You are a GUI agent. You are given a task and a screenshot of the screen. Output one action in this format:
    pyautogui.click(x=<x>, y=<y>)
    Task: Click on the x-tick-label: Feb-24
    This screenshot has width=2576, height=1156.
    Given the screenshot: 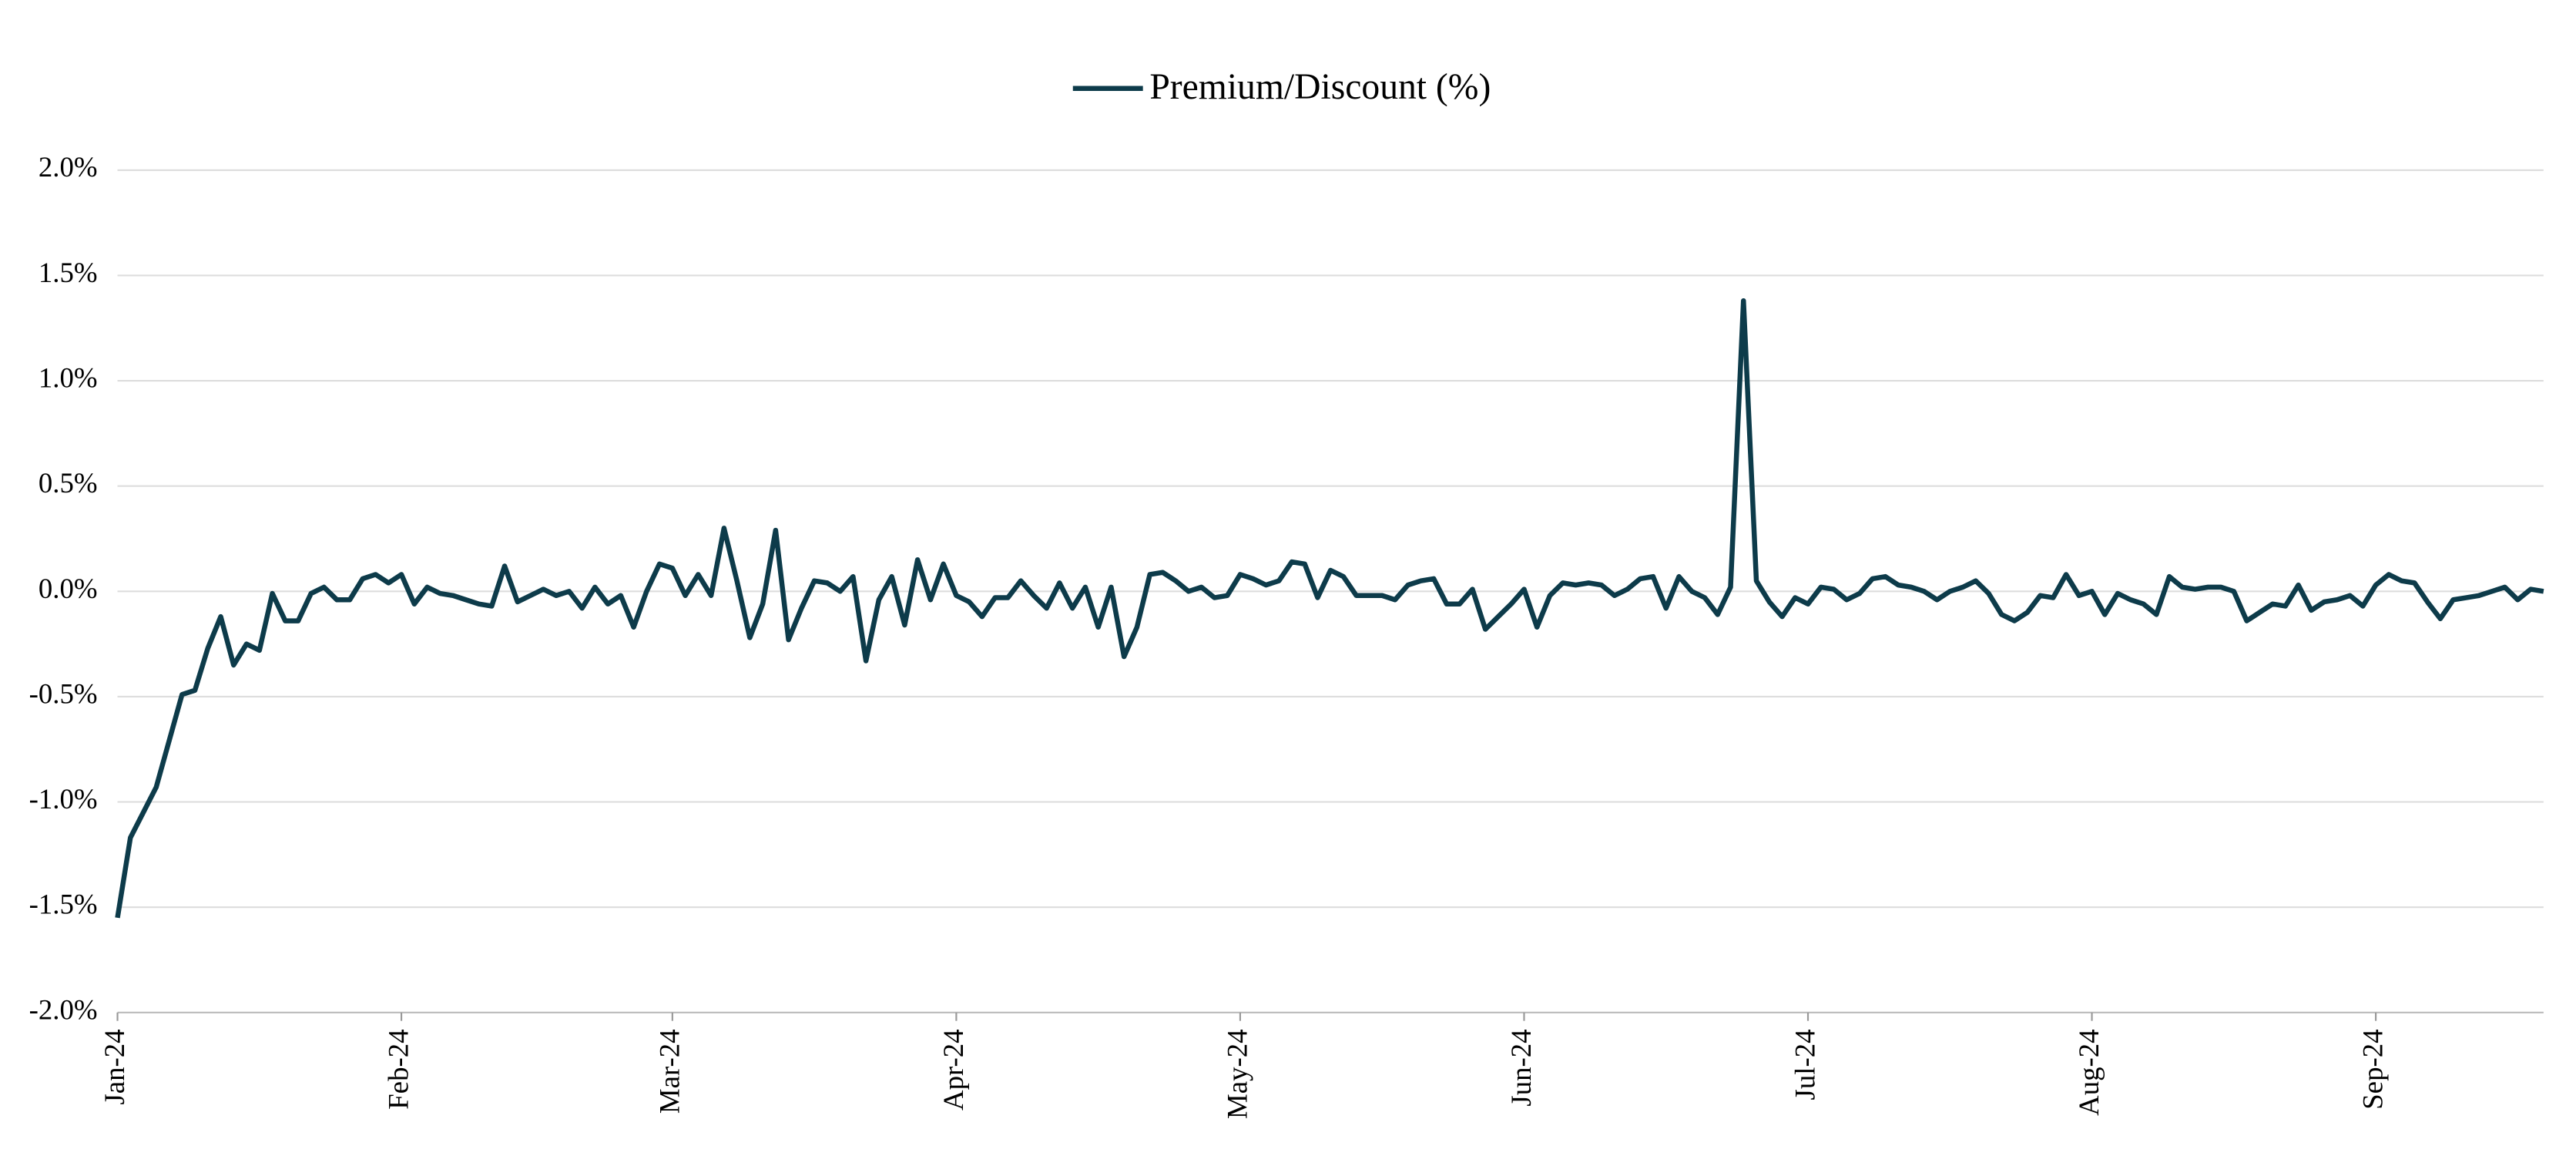 What is the action you would take?
    pyautogui.click(x=398, y=1069)
    